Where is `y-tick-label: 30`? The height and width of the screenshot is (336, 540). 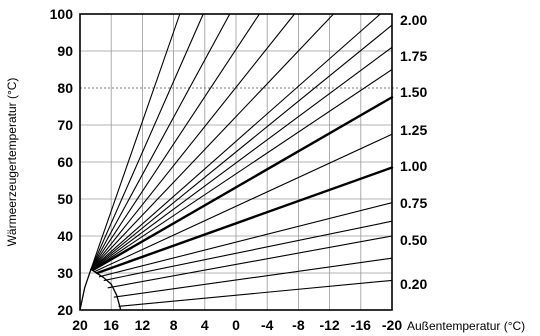 y-tick-label: 30 is located at coordinates (65, 273).